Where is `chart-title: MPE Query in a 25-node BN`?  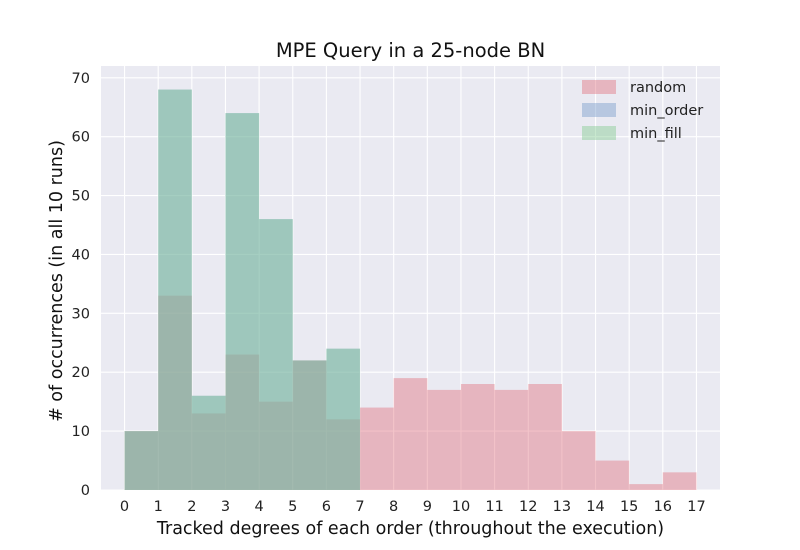 chart-title: MPE Query in a 25-node BN is located at coordinates (410, 50).